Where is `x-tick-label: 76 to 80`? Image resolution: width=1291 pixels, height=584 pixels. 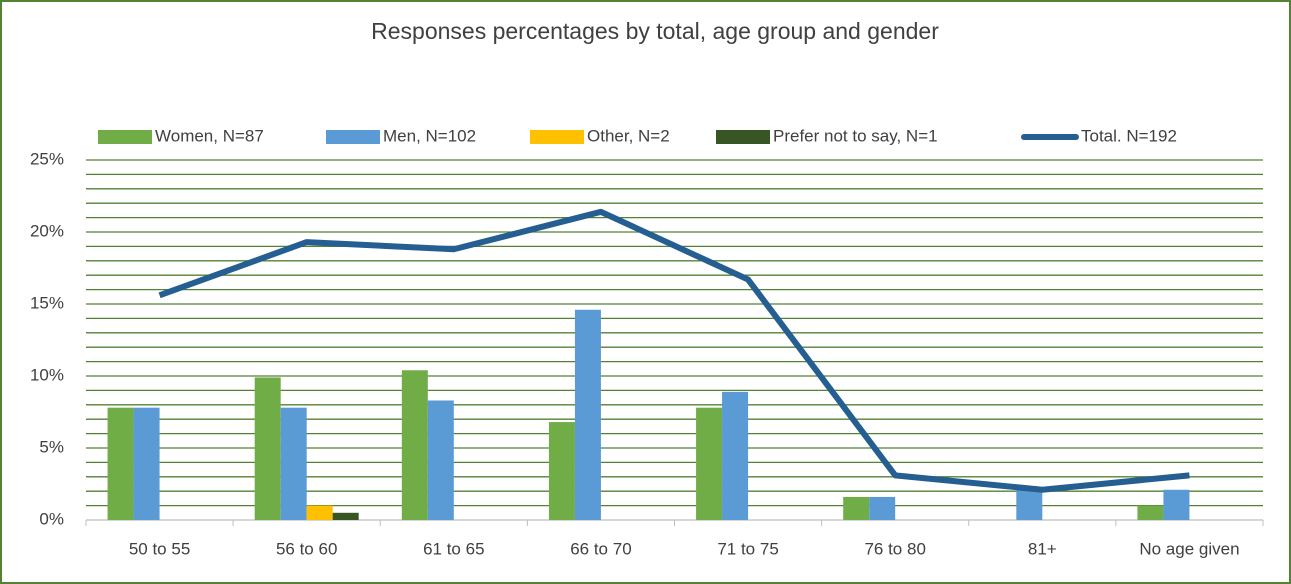 x-tick-label: 76 to 80 is located at coordinates (894, 548).